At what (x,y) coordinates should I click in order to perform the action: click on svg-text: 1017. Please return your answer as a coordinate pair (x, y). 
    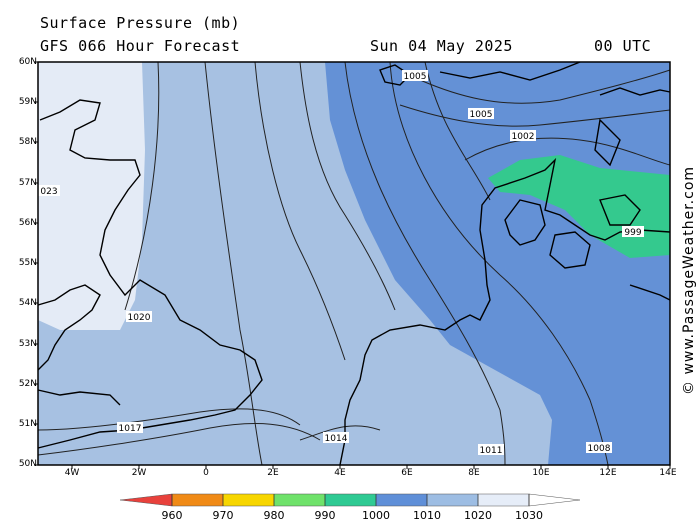
    Looking at the image, I should click on (130, 429).